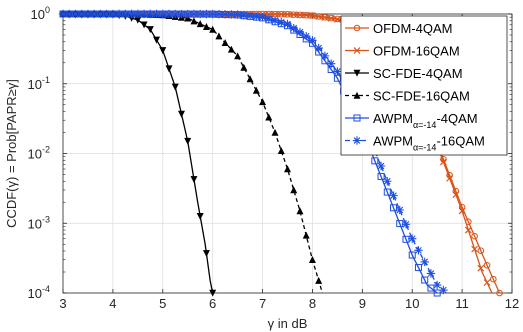  I want to click on legend-label: AWPMα=-14-4QAM, so click(425, 120).